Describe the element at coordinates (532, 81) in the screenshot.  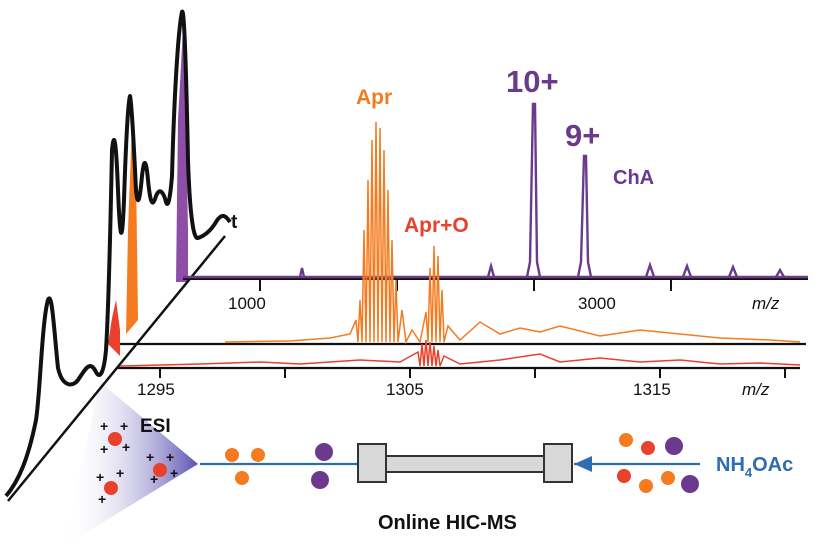
I see `z10-peak-label: 10+` at that location.